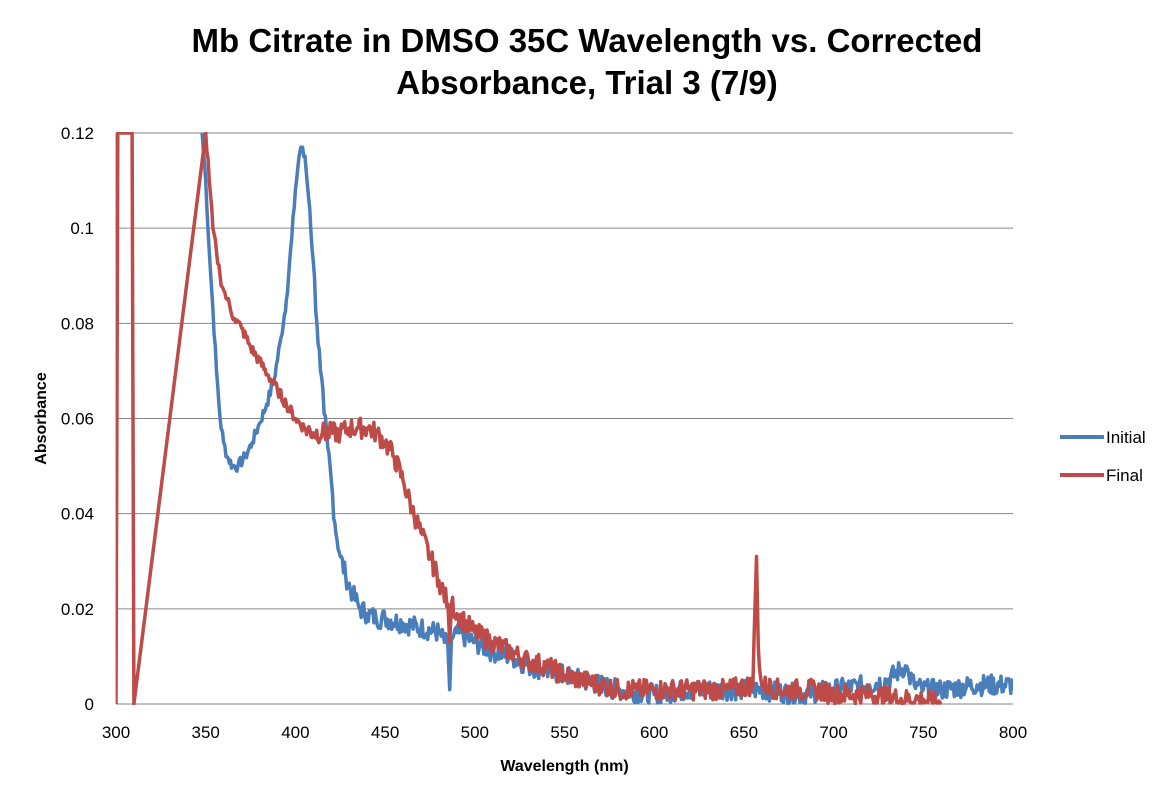 This screenshot has height=801, width=1174. Describe the element at coordinates (1103, 456) in the screenshot. I see `legend: Initial Final` at that location.